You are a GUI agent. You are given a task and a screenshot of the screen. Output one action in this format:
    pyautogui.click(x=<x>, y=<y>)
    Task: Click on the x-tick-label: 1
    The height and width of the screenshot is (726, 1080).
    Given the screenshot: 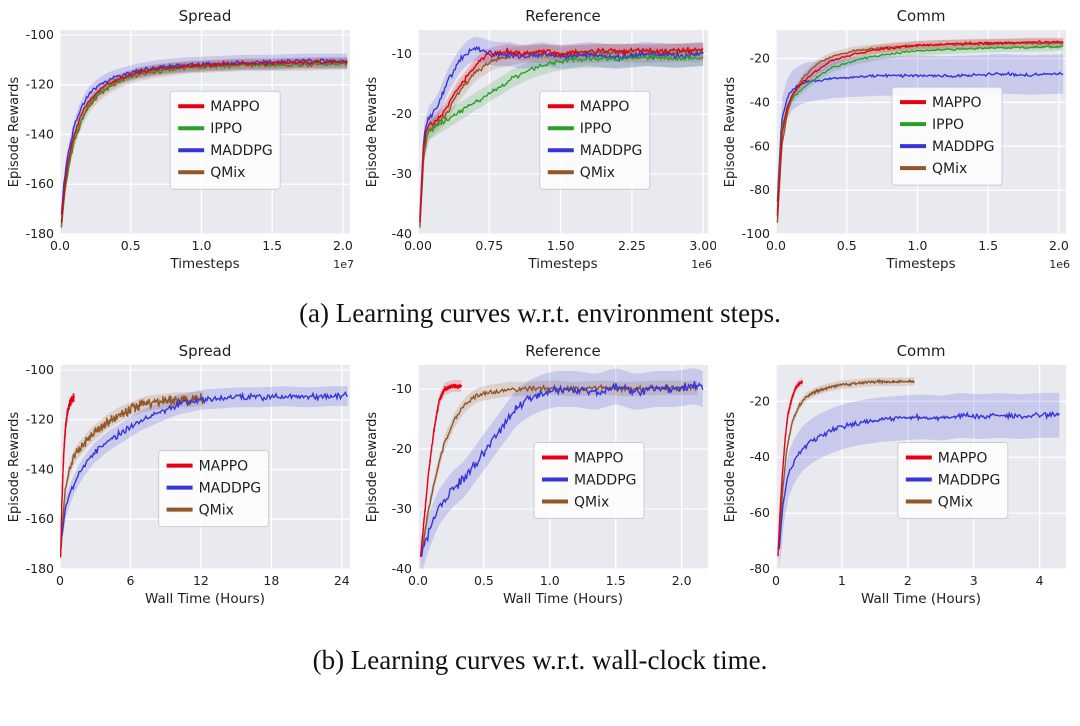 What is the action you would take?
    pyautogui.click(x=842, y=580)
    